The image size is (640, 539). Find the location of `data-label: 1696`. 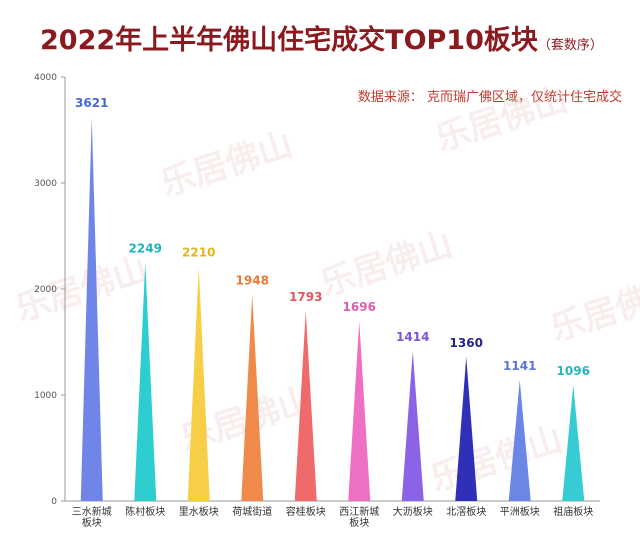

data-label: 1696 is located at coordinates (359, 307).